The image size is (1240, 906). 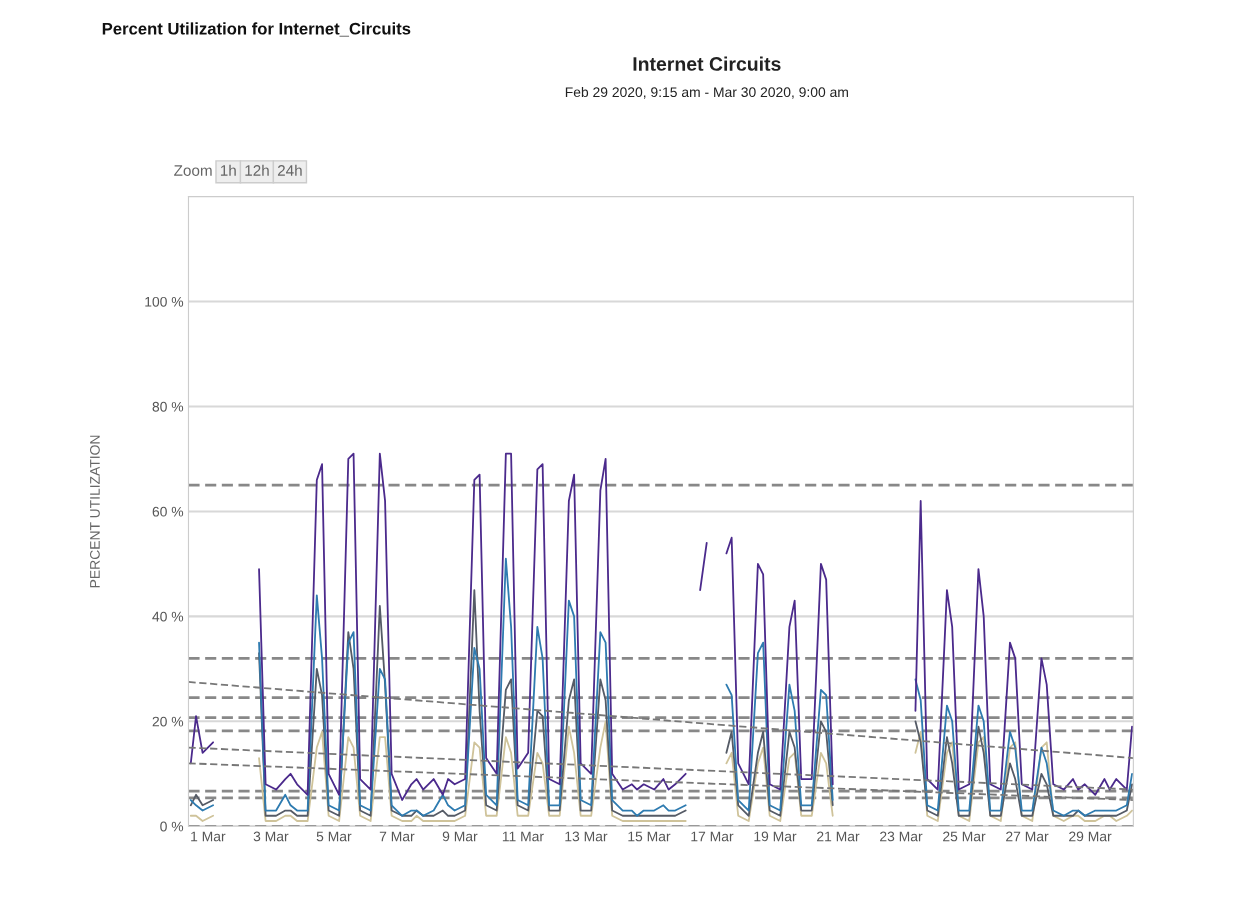 I want to click on text: 24h, so click(x=289, y=170).